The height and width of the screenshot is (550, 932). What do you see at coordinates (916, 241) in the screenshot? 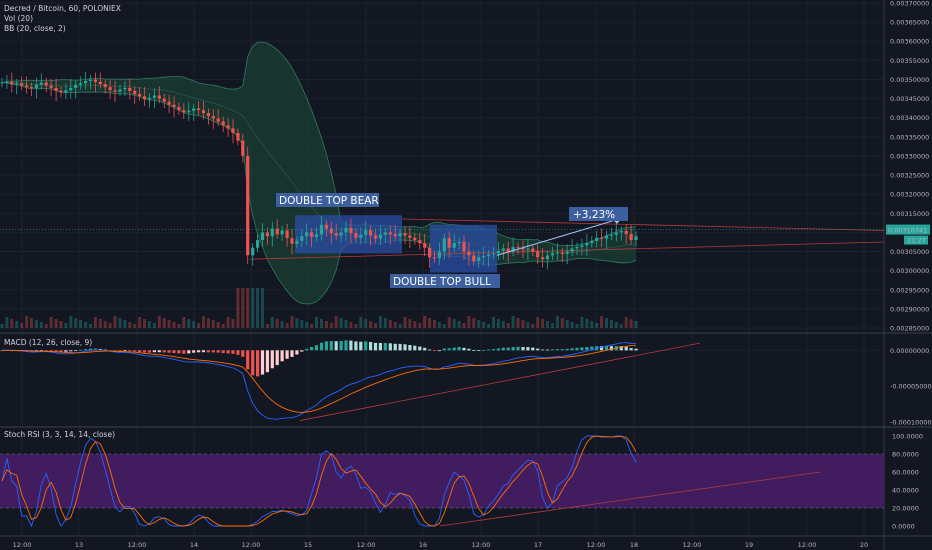
I see `countdown-label: 21:27` at bounding box center [916, 241].